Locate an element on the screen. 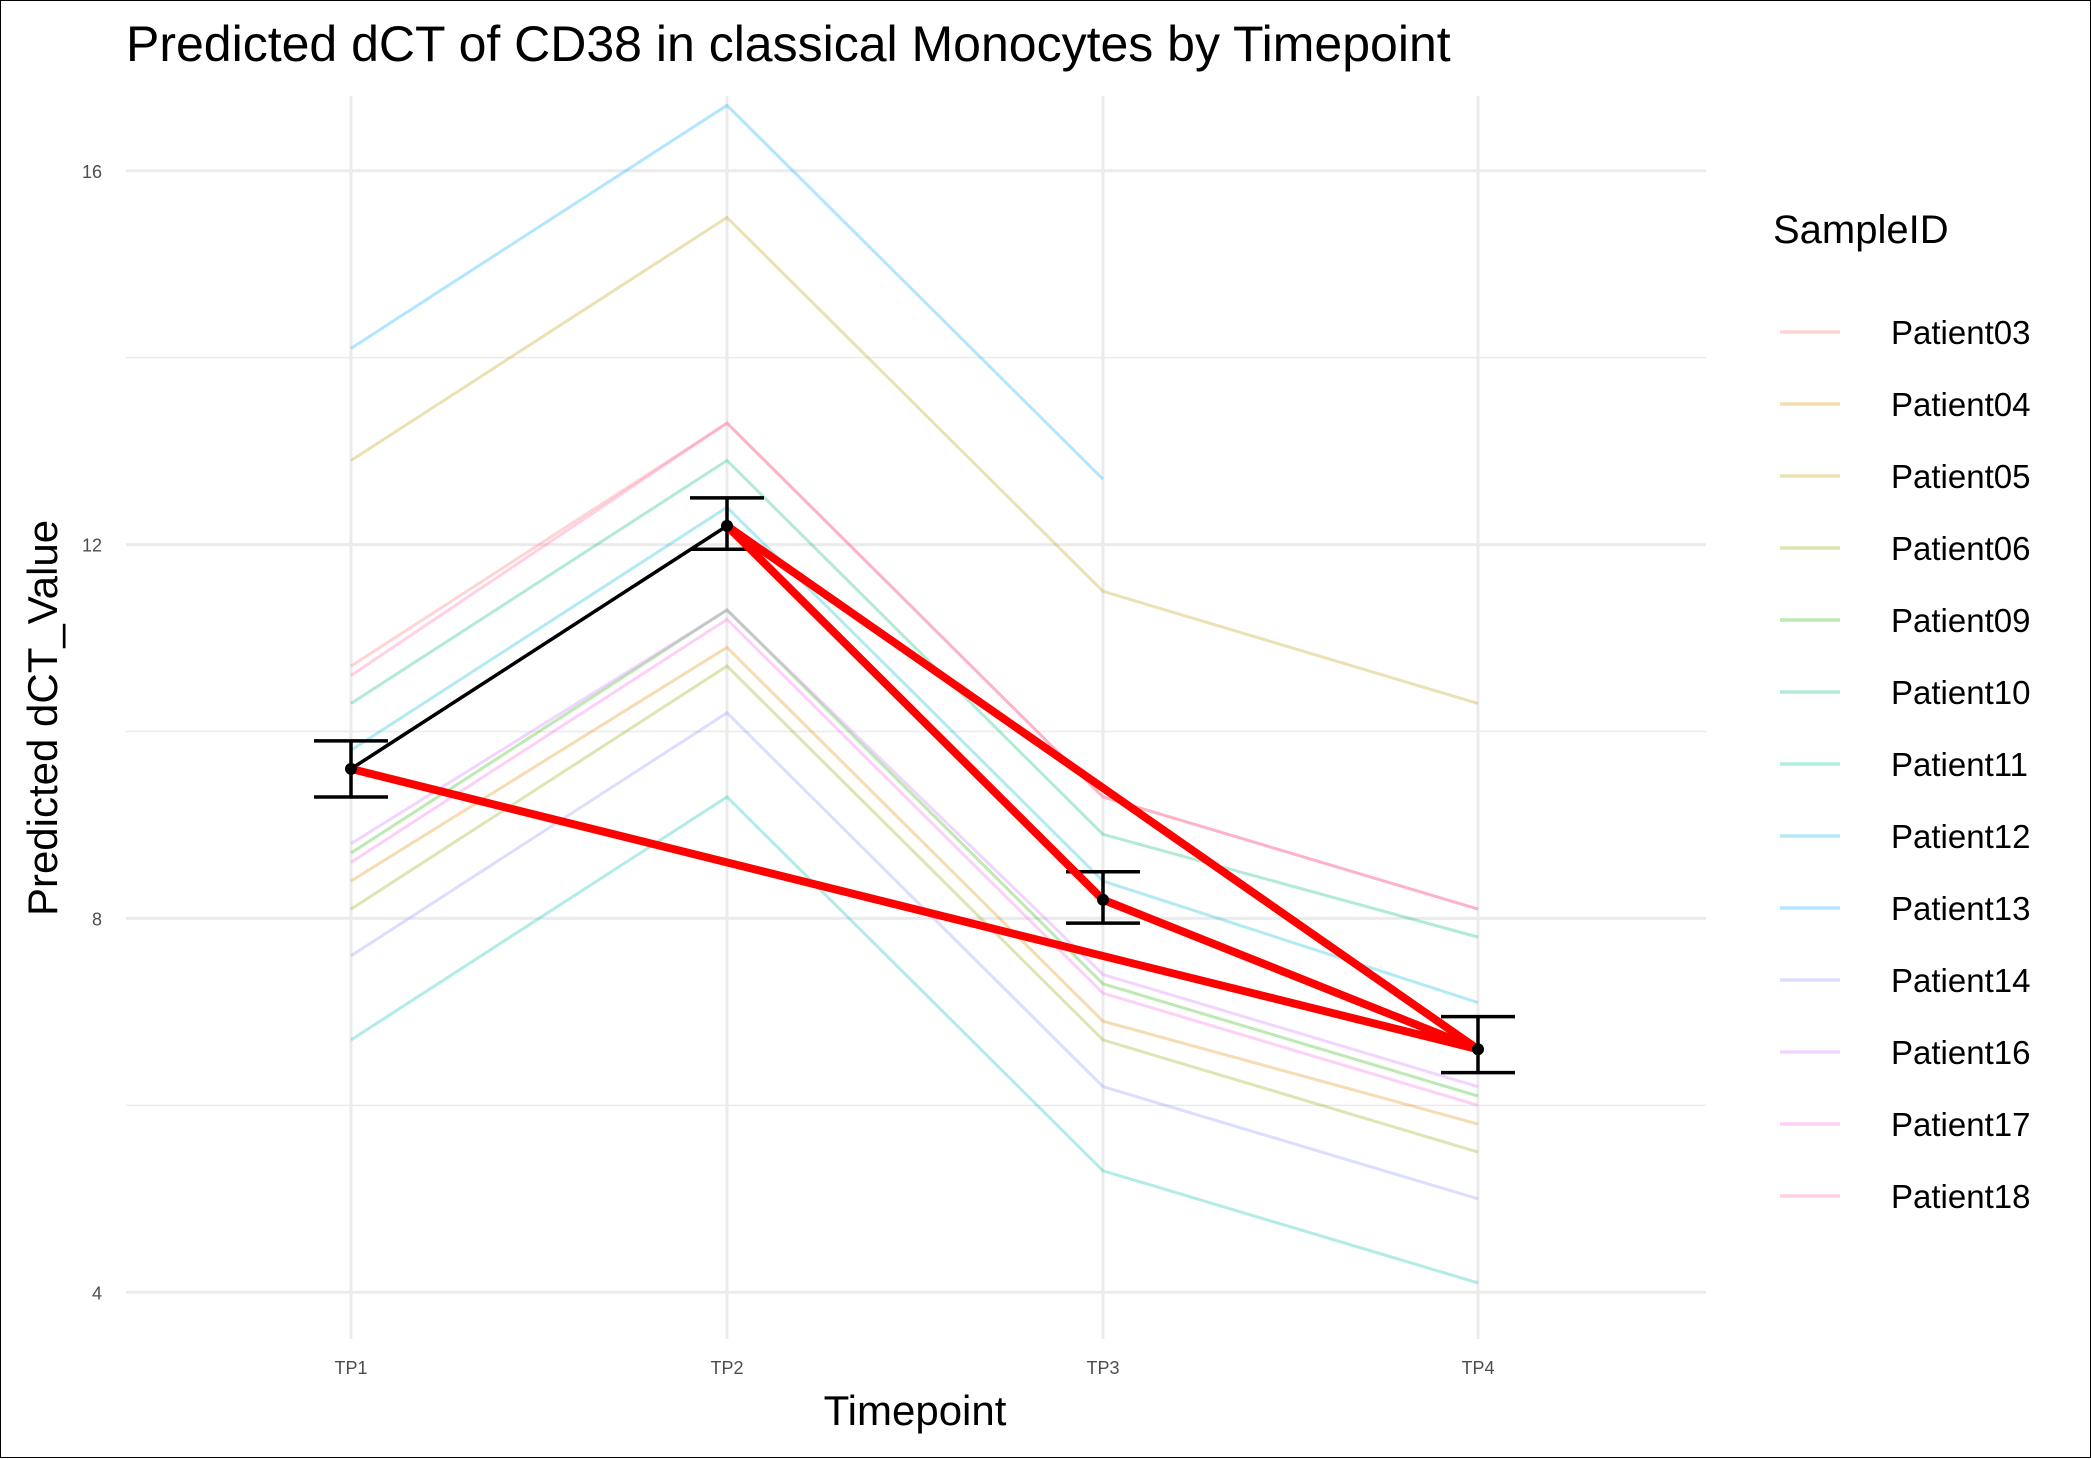 The height and width of the screenshot is (1459, 2091). legend-label-patient13: Patient13 is located at coordinates (1960, 908).